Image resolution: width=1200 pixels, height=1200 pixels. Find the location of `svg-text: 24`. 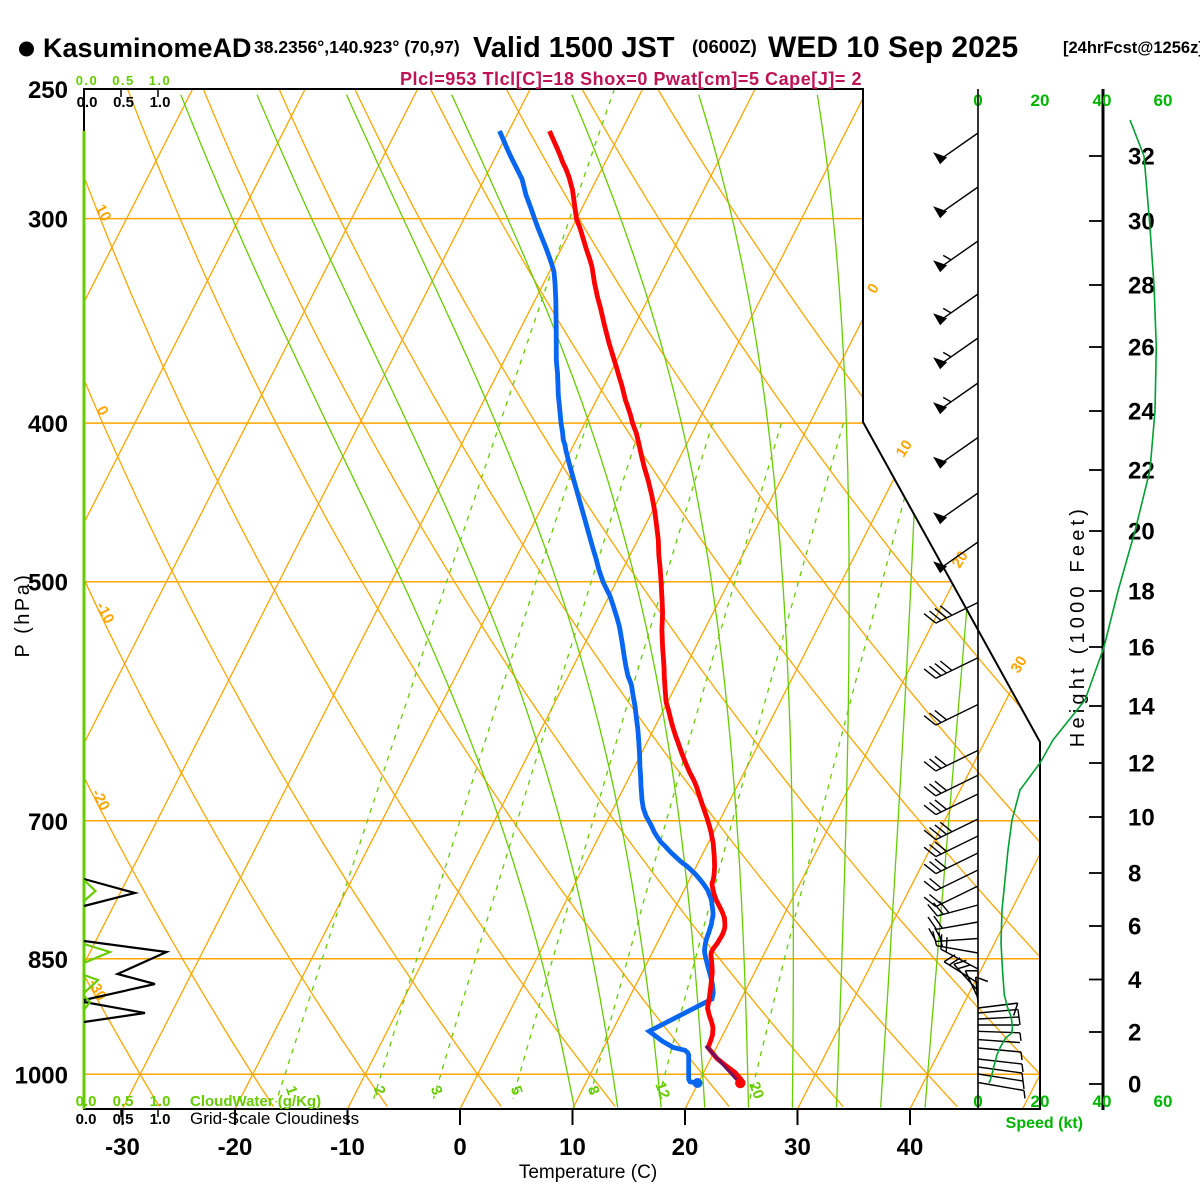

svg-text: 24 is located at coordinates (1141, 412).